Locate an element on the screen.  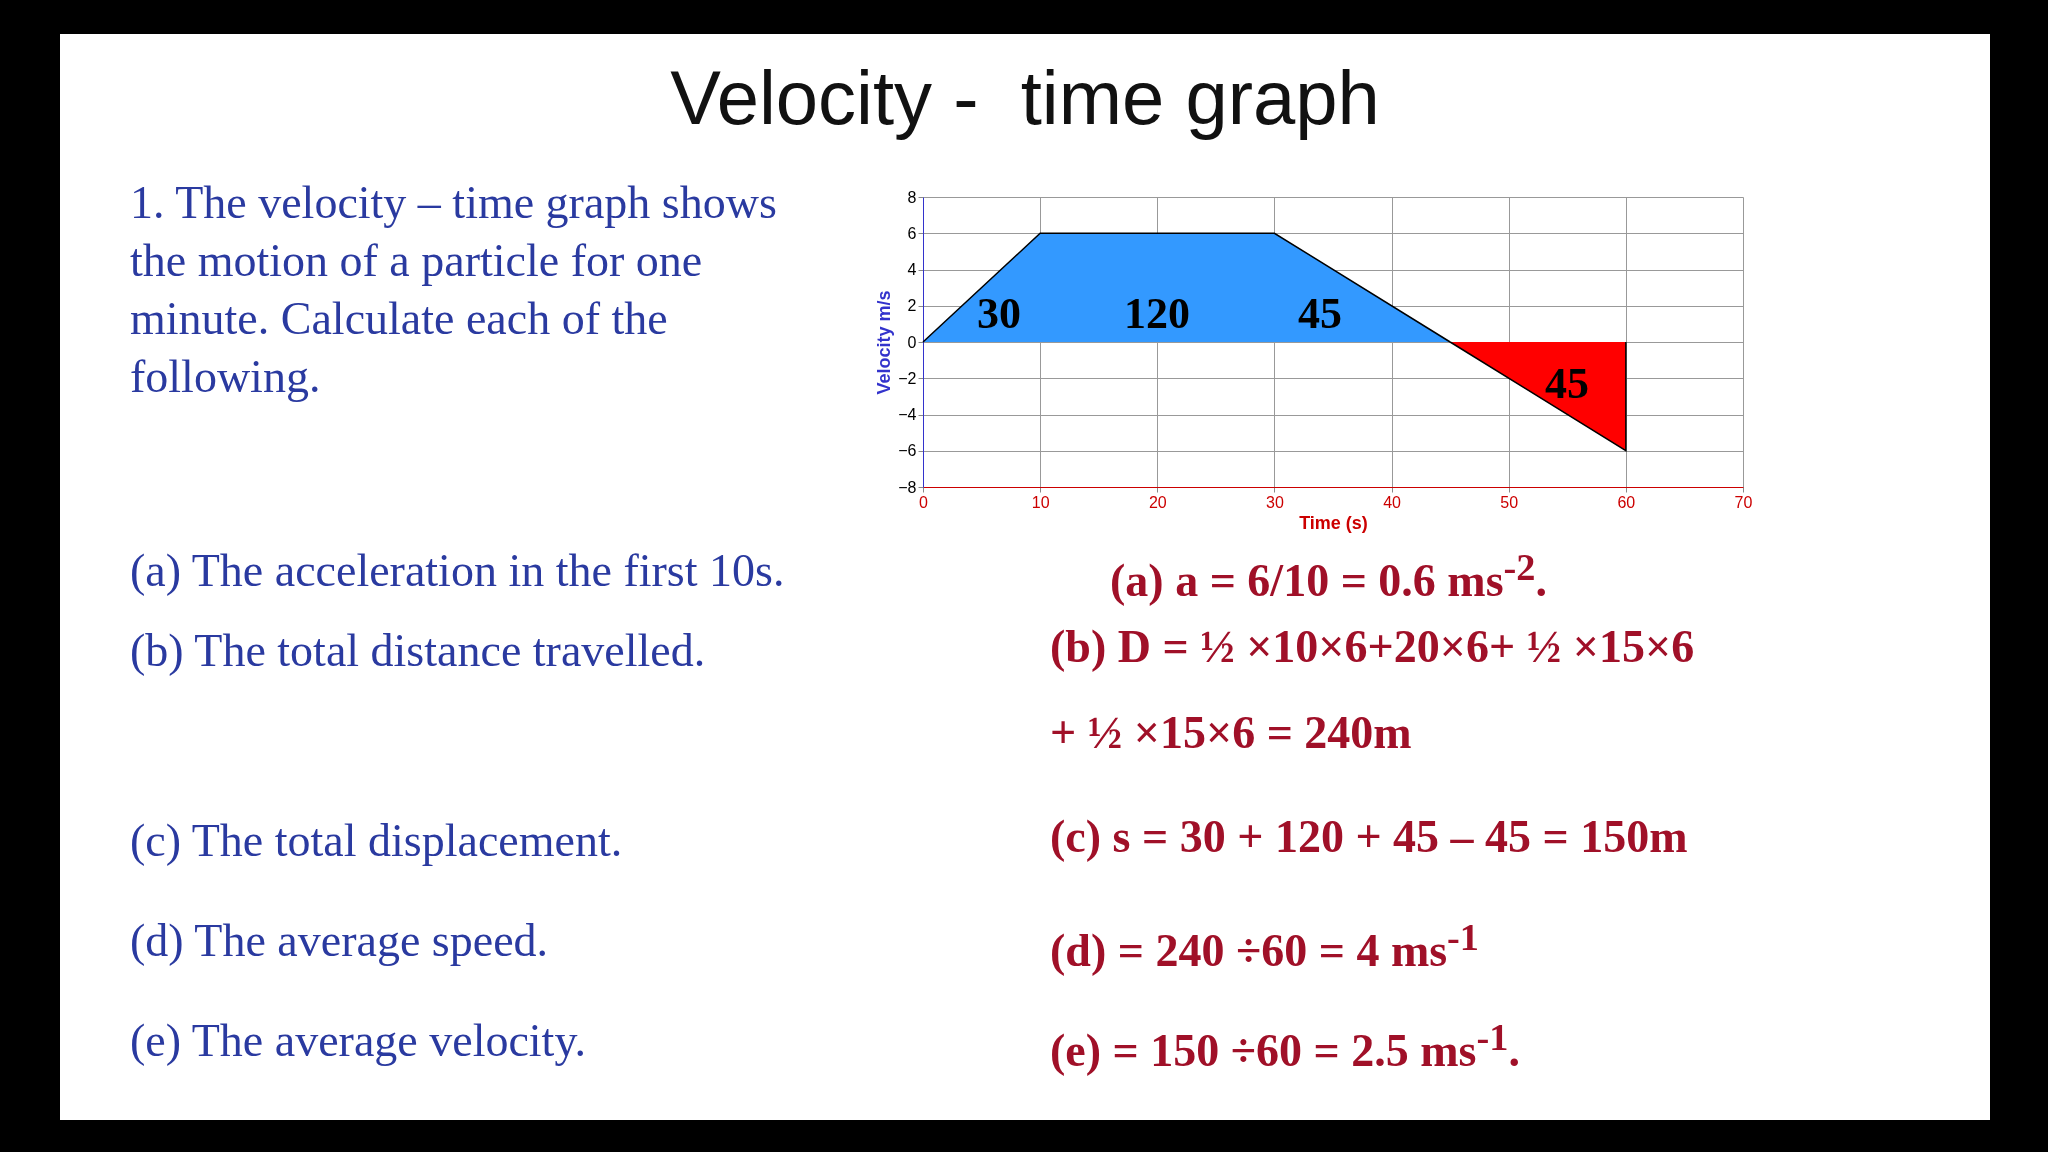
text: (c) s = 30 + 120 + 45 – 45 = 150m is located at coordinates (1369, 837).